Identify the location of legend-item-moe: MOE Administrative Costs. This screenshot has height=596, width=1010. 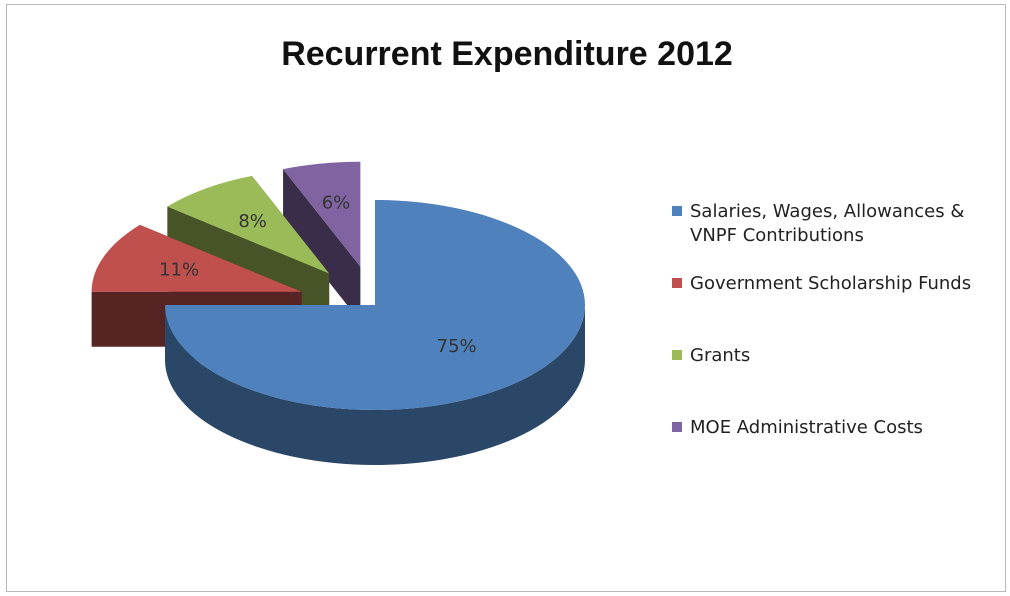
(833, 428).